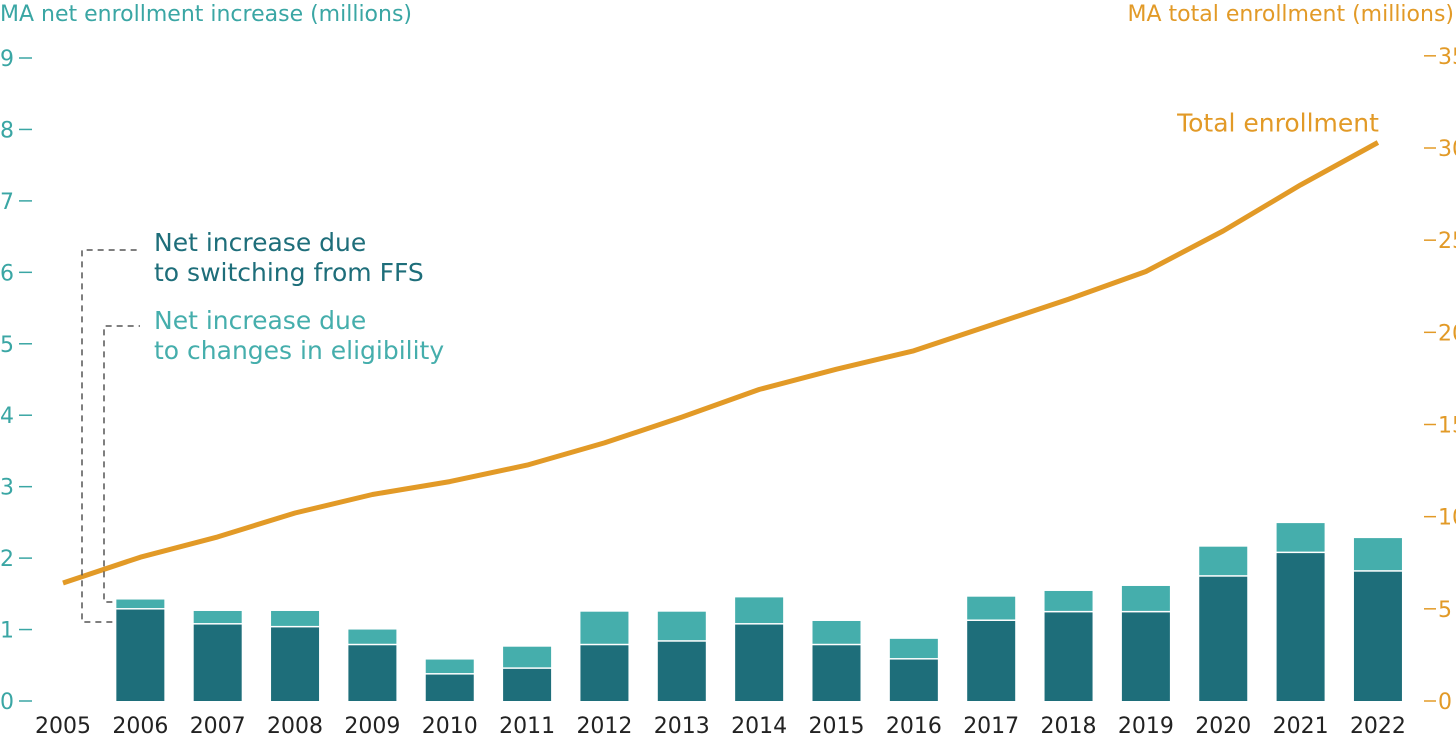 The height and width of the screenshot is (736, 1456). Describe the element at coordinates (991, 608) in the screenshot. I see `bar-eligibility-2017` at that location.